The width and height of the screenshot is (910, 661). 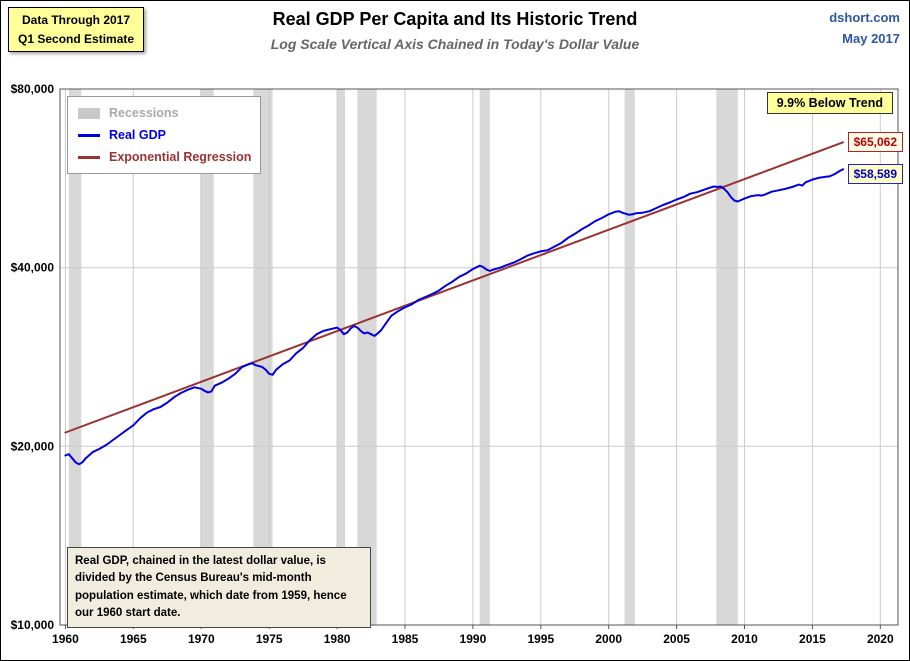 I want to click on recessions-swatch-icon, so click(x=89, y=113).